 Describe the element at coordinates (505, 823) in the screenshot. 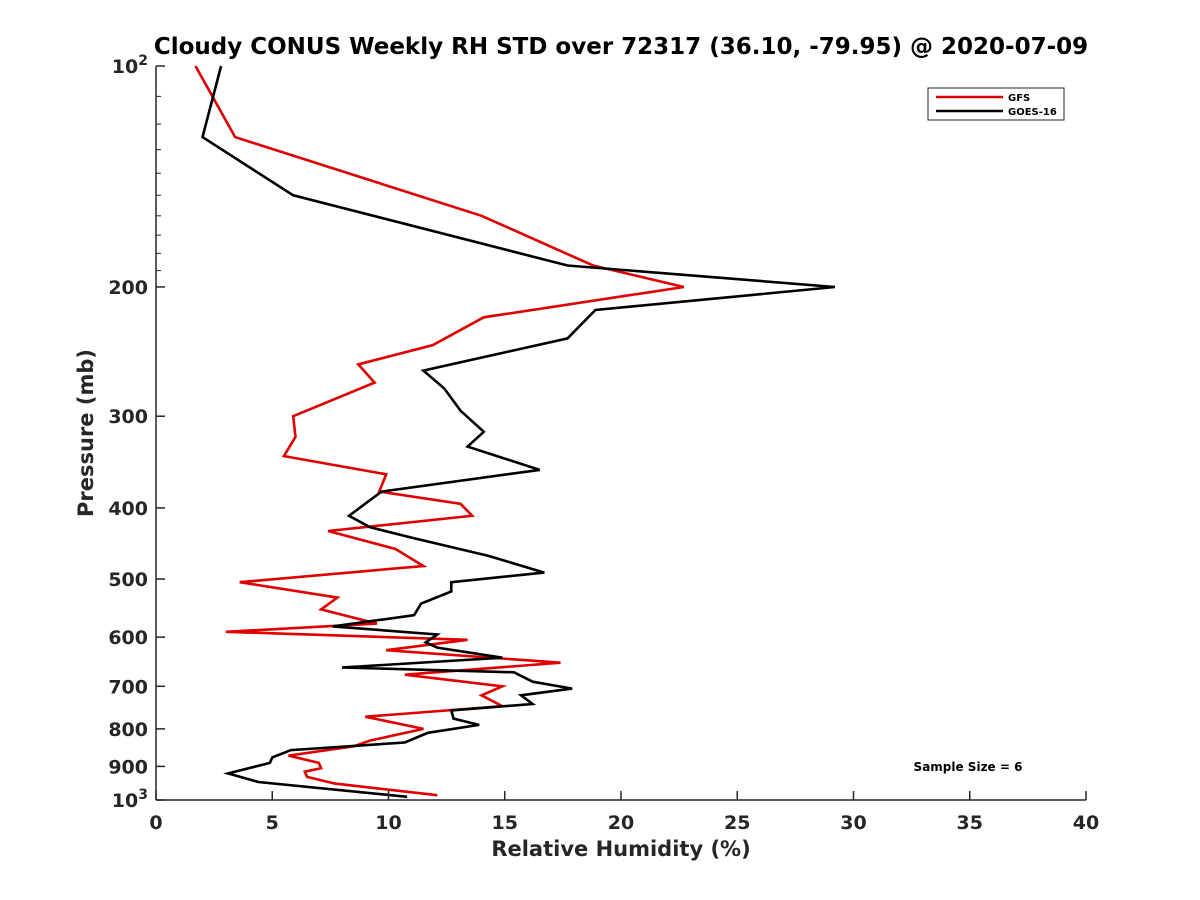

I see `x-tick-label: 15` at that location.